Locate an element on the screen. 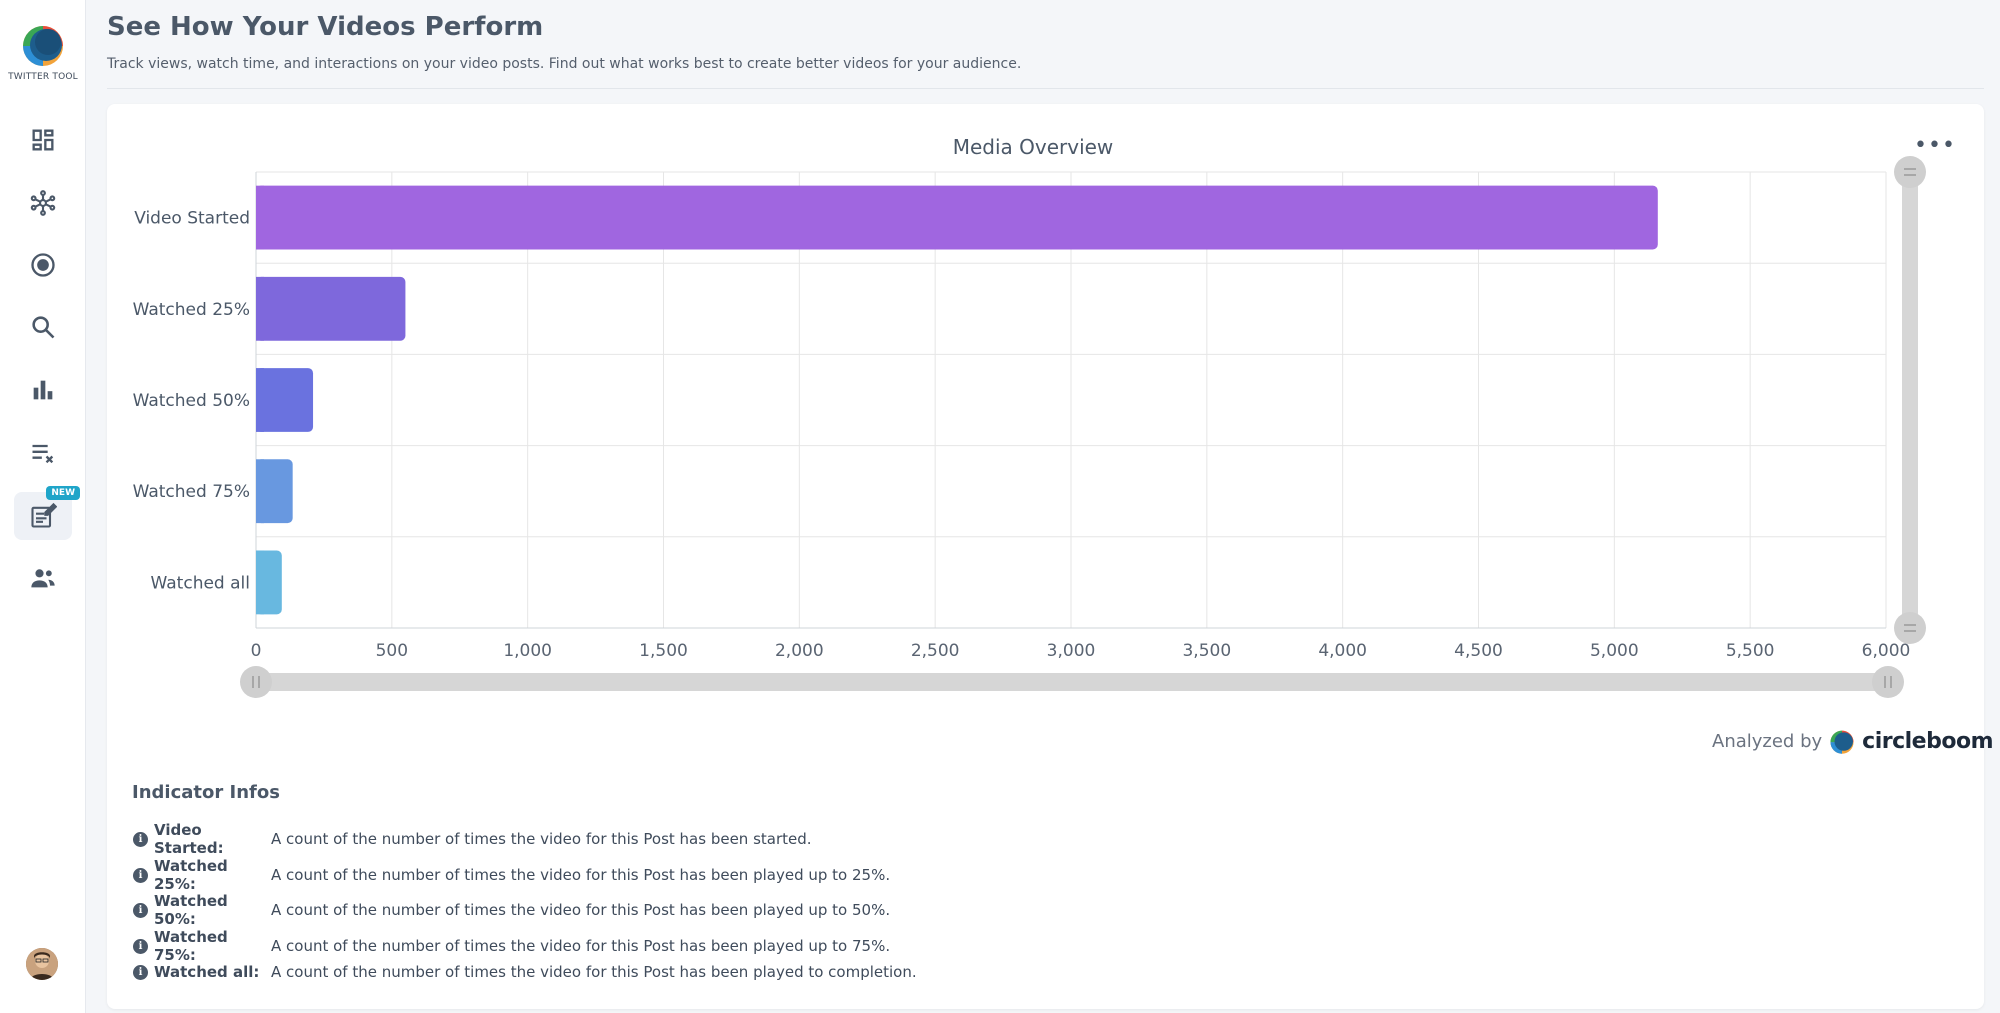 The width and height of the screenshot is (2000, 1013). y-category-label: Watched 50% is located at coordinates (191, 401).